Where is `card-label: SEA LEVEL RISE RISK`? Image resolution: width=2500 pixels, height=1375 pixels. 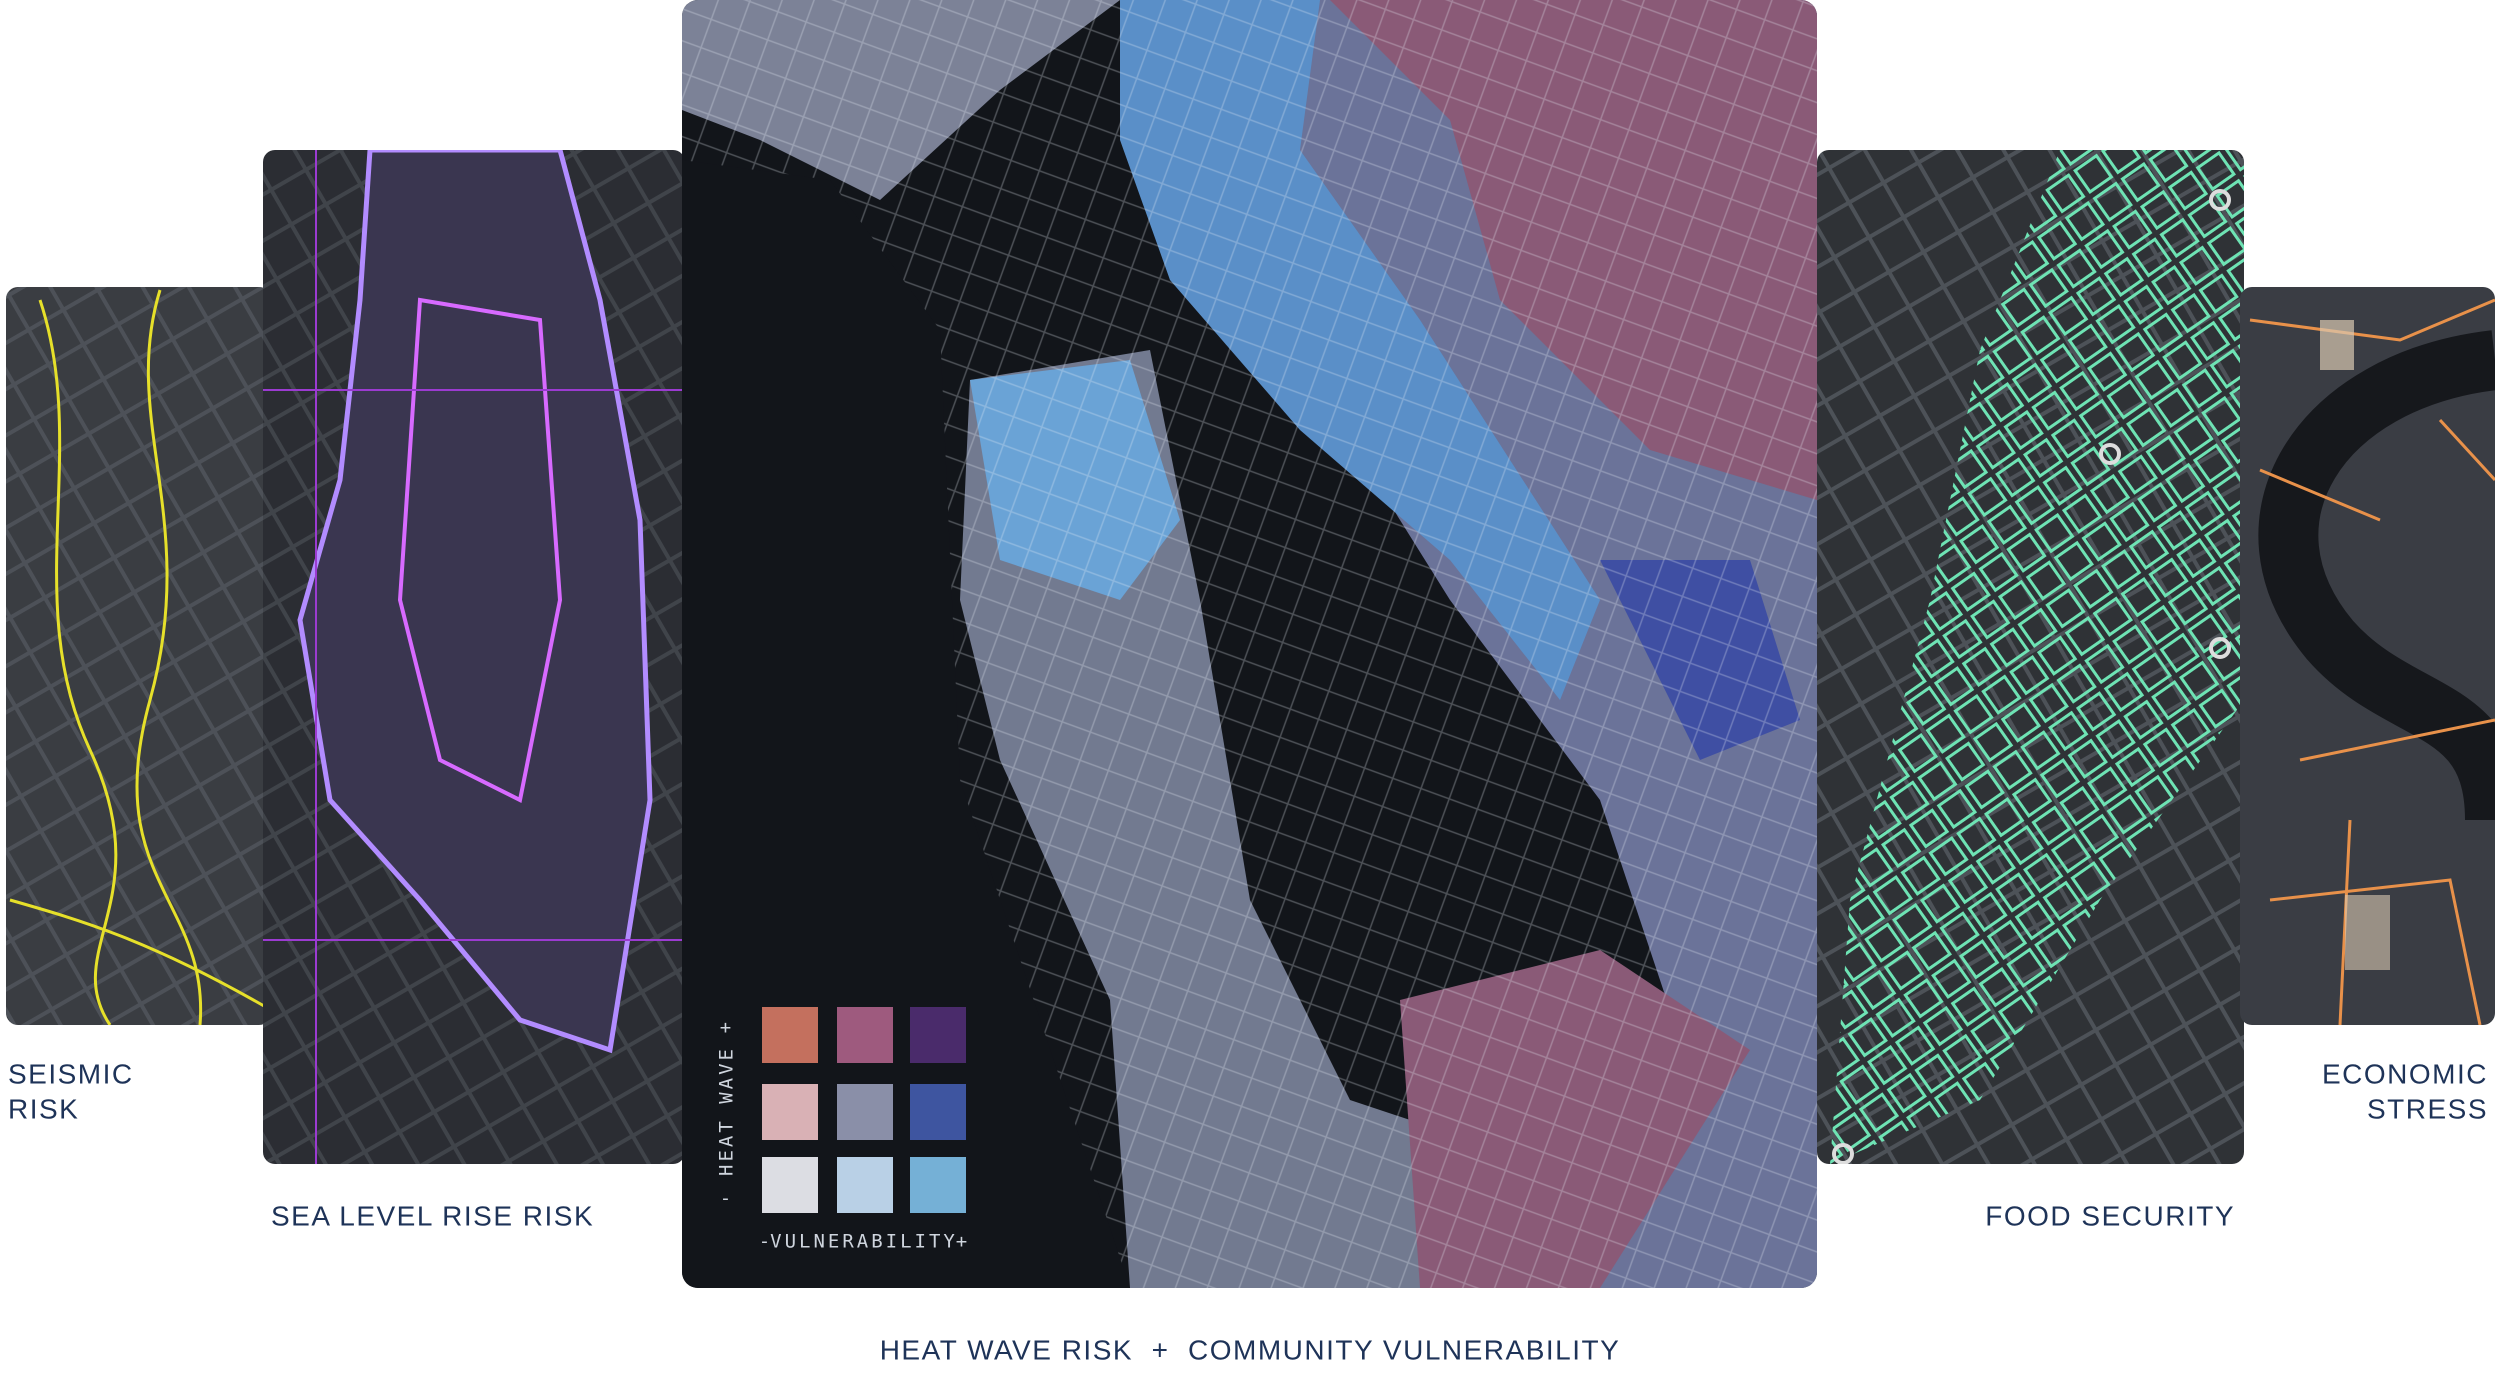 card-label: SEA LEVEL RISE RISK is located at coordinates (432, 1215).